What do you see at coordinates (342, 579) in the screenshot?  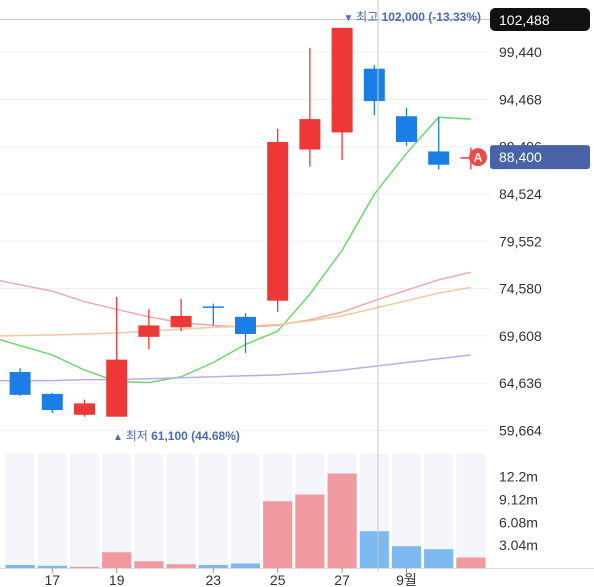 I see `date-tick-label: 27` at bounding box center [342, 579].